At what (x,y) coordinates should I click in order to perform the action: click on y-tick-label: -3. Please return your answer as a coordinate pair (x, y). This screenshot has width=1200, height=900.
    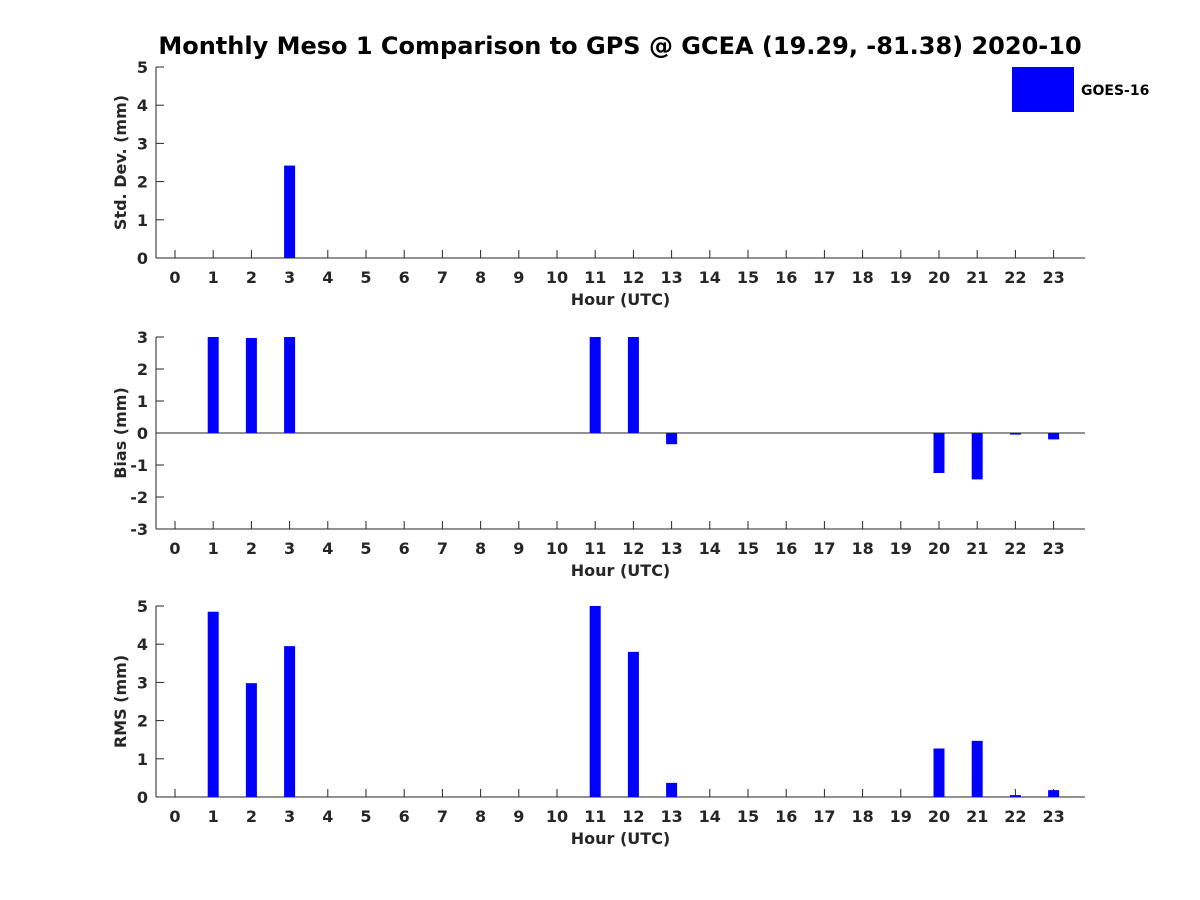
    Looking at the image, I should click on (139, 529).